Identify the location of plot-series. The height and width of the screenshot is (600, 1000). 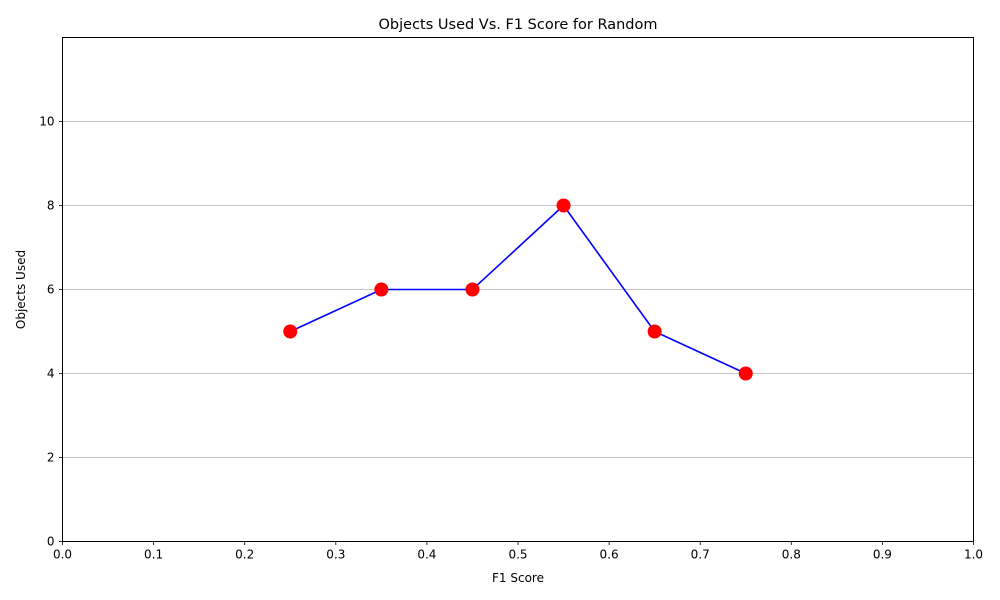
(518, 289).